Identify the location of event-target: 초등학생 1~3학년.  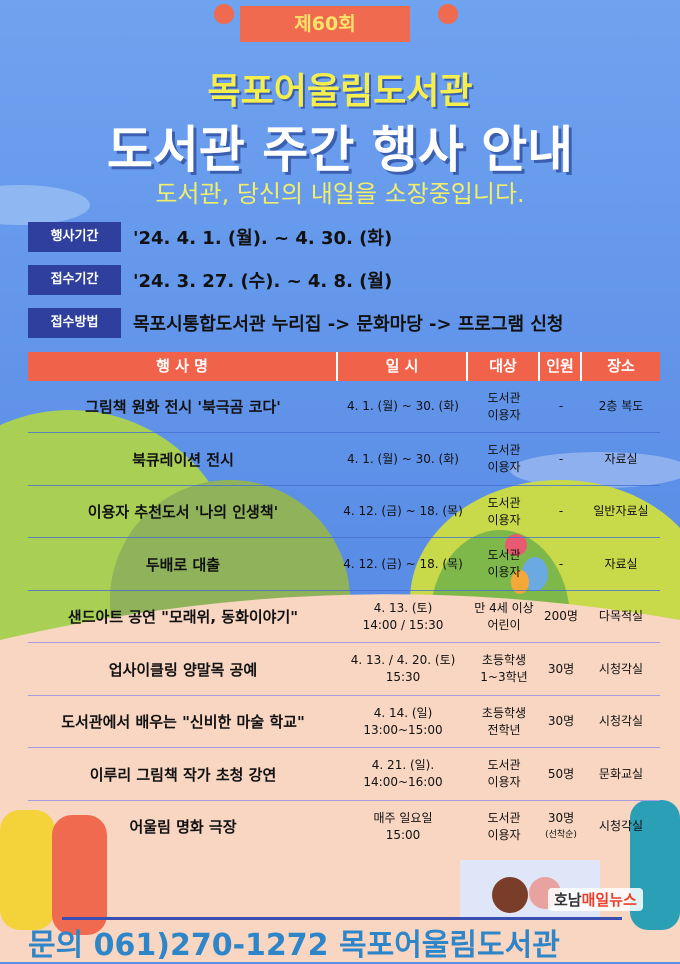
(504, 669).